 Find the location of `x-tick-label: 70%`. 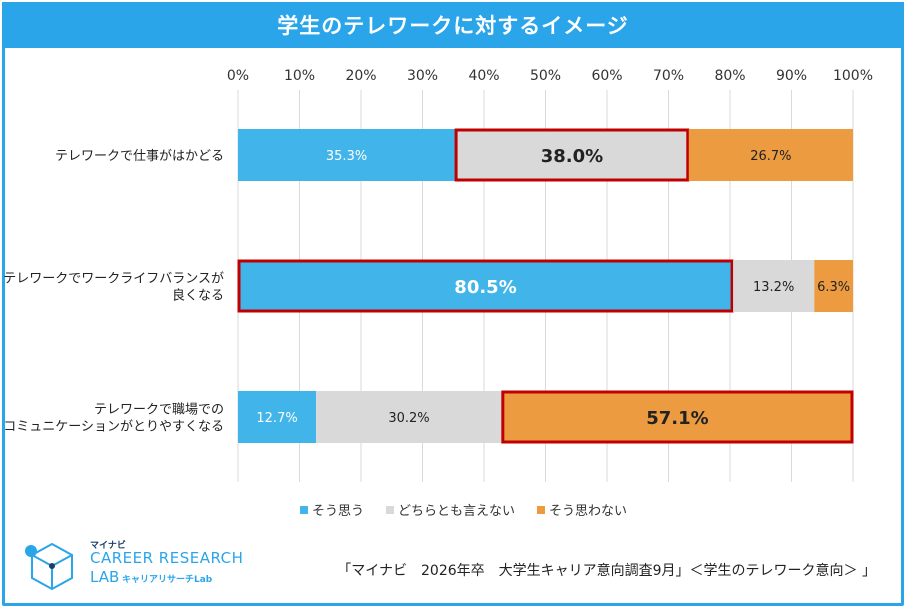

x-tick-label: 70% is located at coordinates (668, 76).